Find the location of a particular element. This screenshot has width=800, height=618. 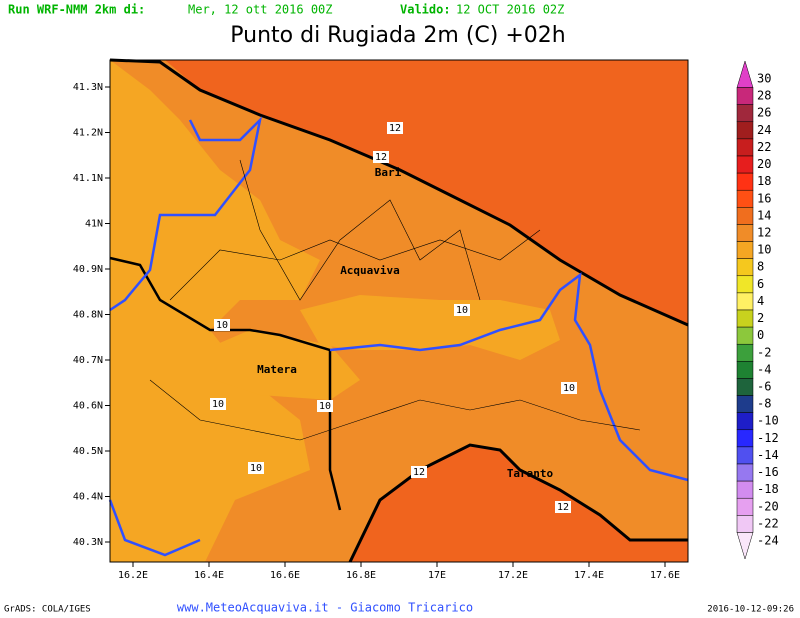

colorbar-label: 12 is located at coordinates (764, 233).